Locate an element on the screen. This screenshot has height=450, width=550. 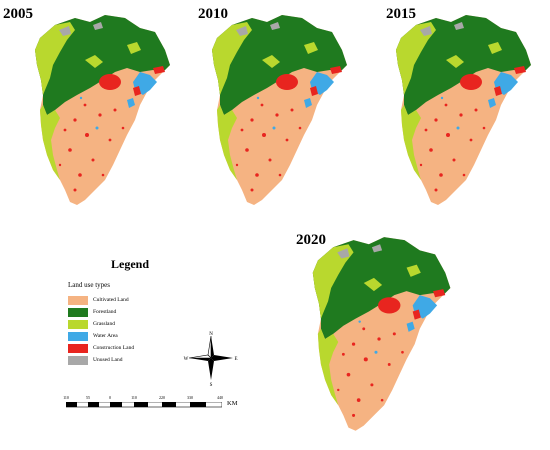
north-arrow-icon: N S E W is located at coordinates (211, 359).